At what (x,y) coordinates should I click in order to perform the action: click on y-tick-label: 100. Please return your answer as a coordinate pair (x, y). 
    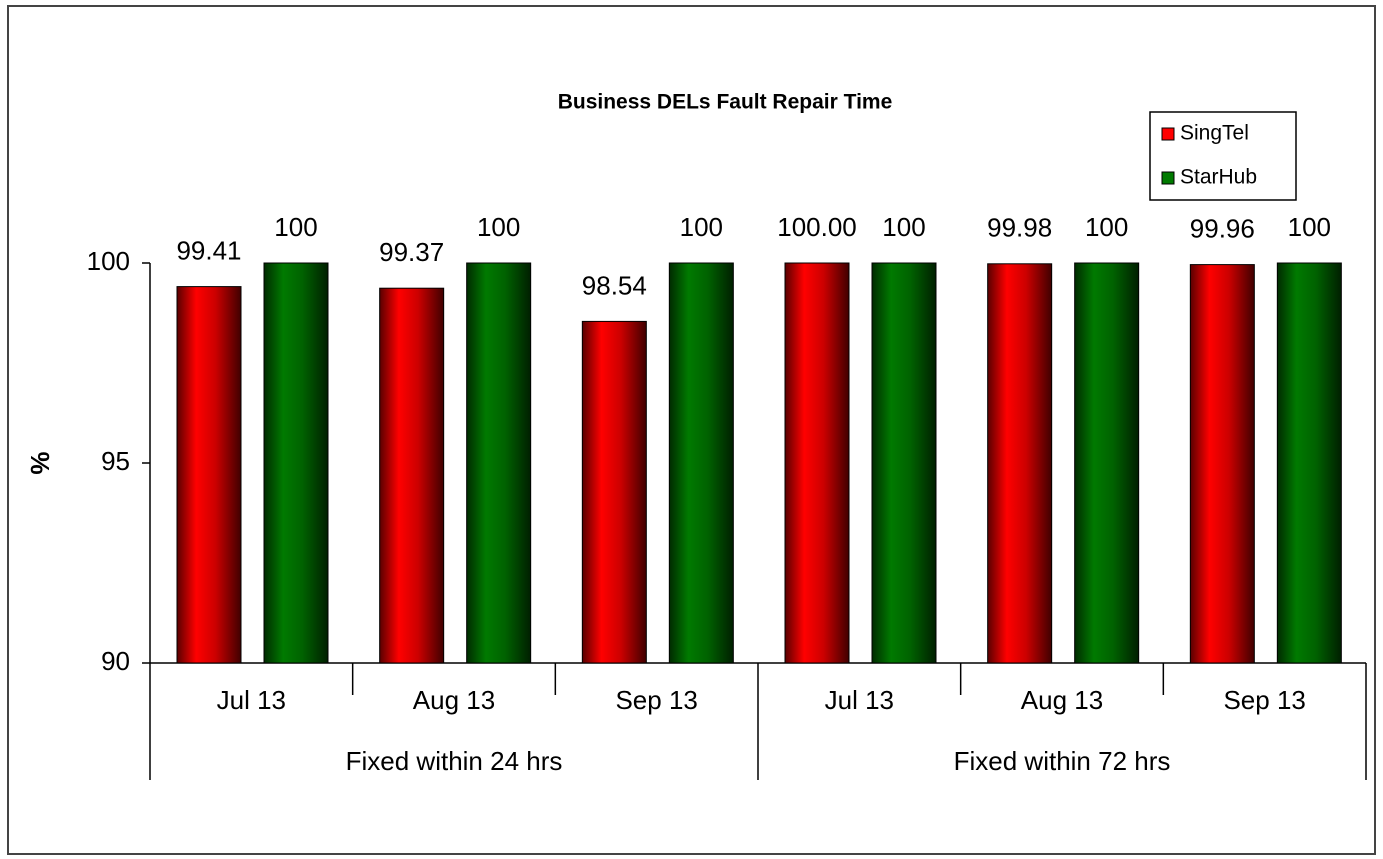
    Looking at the image, I should click on (108, 261).